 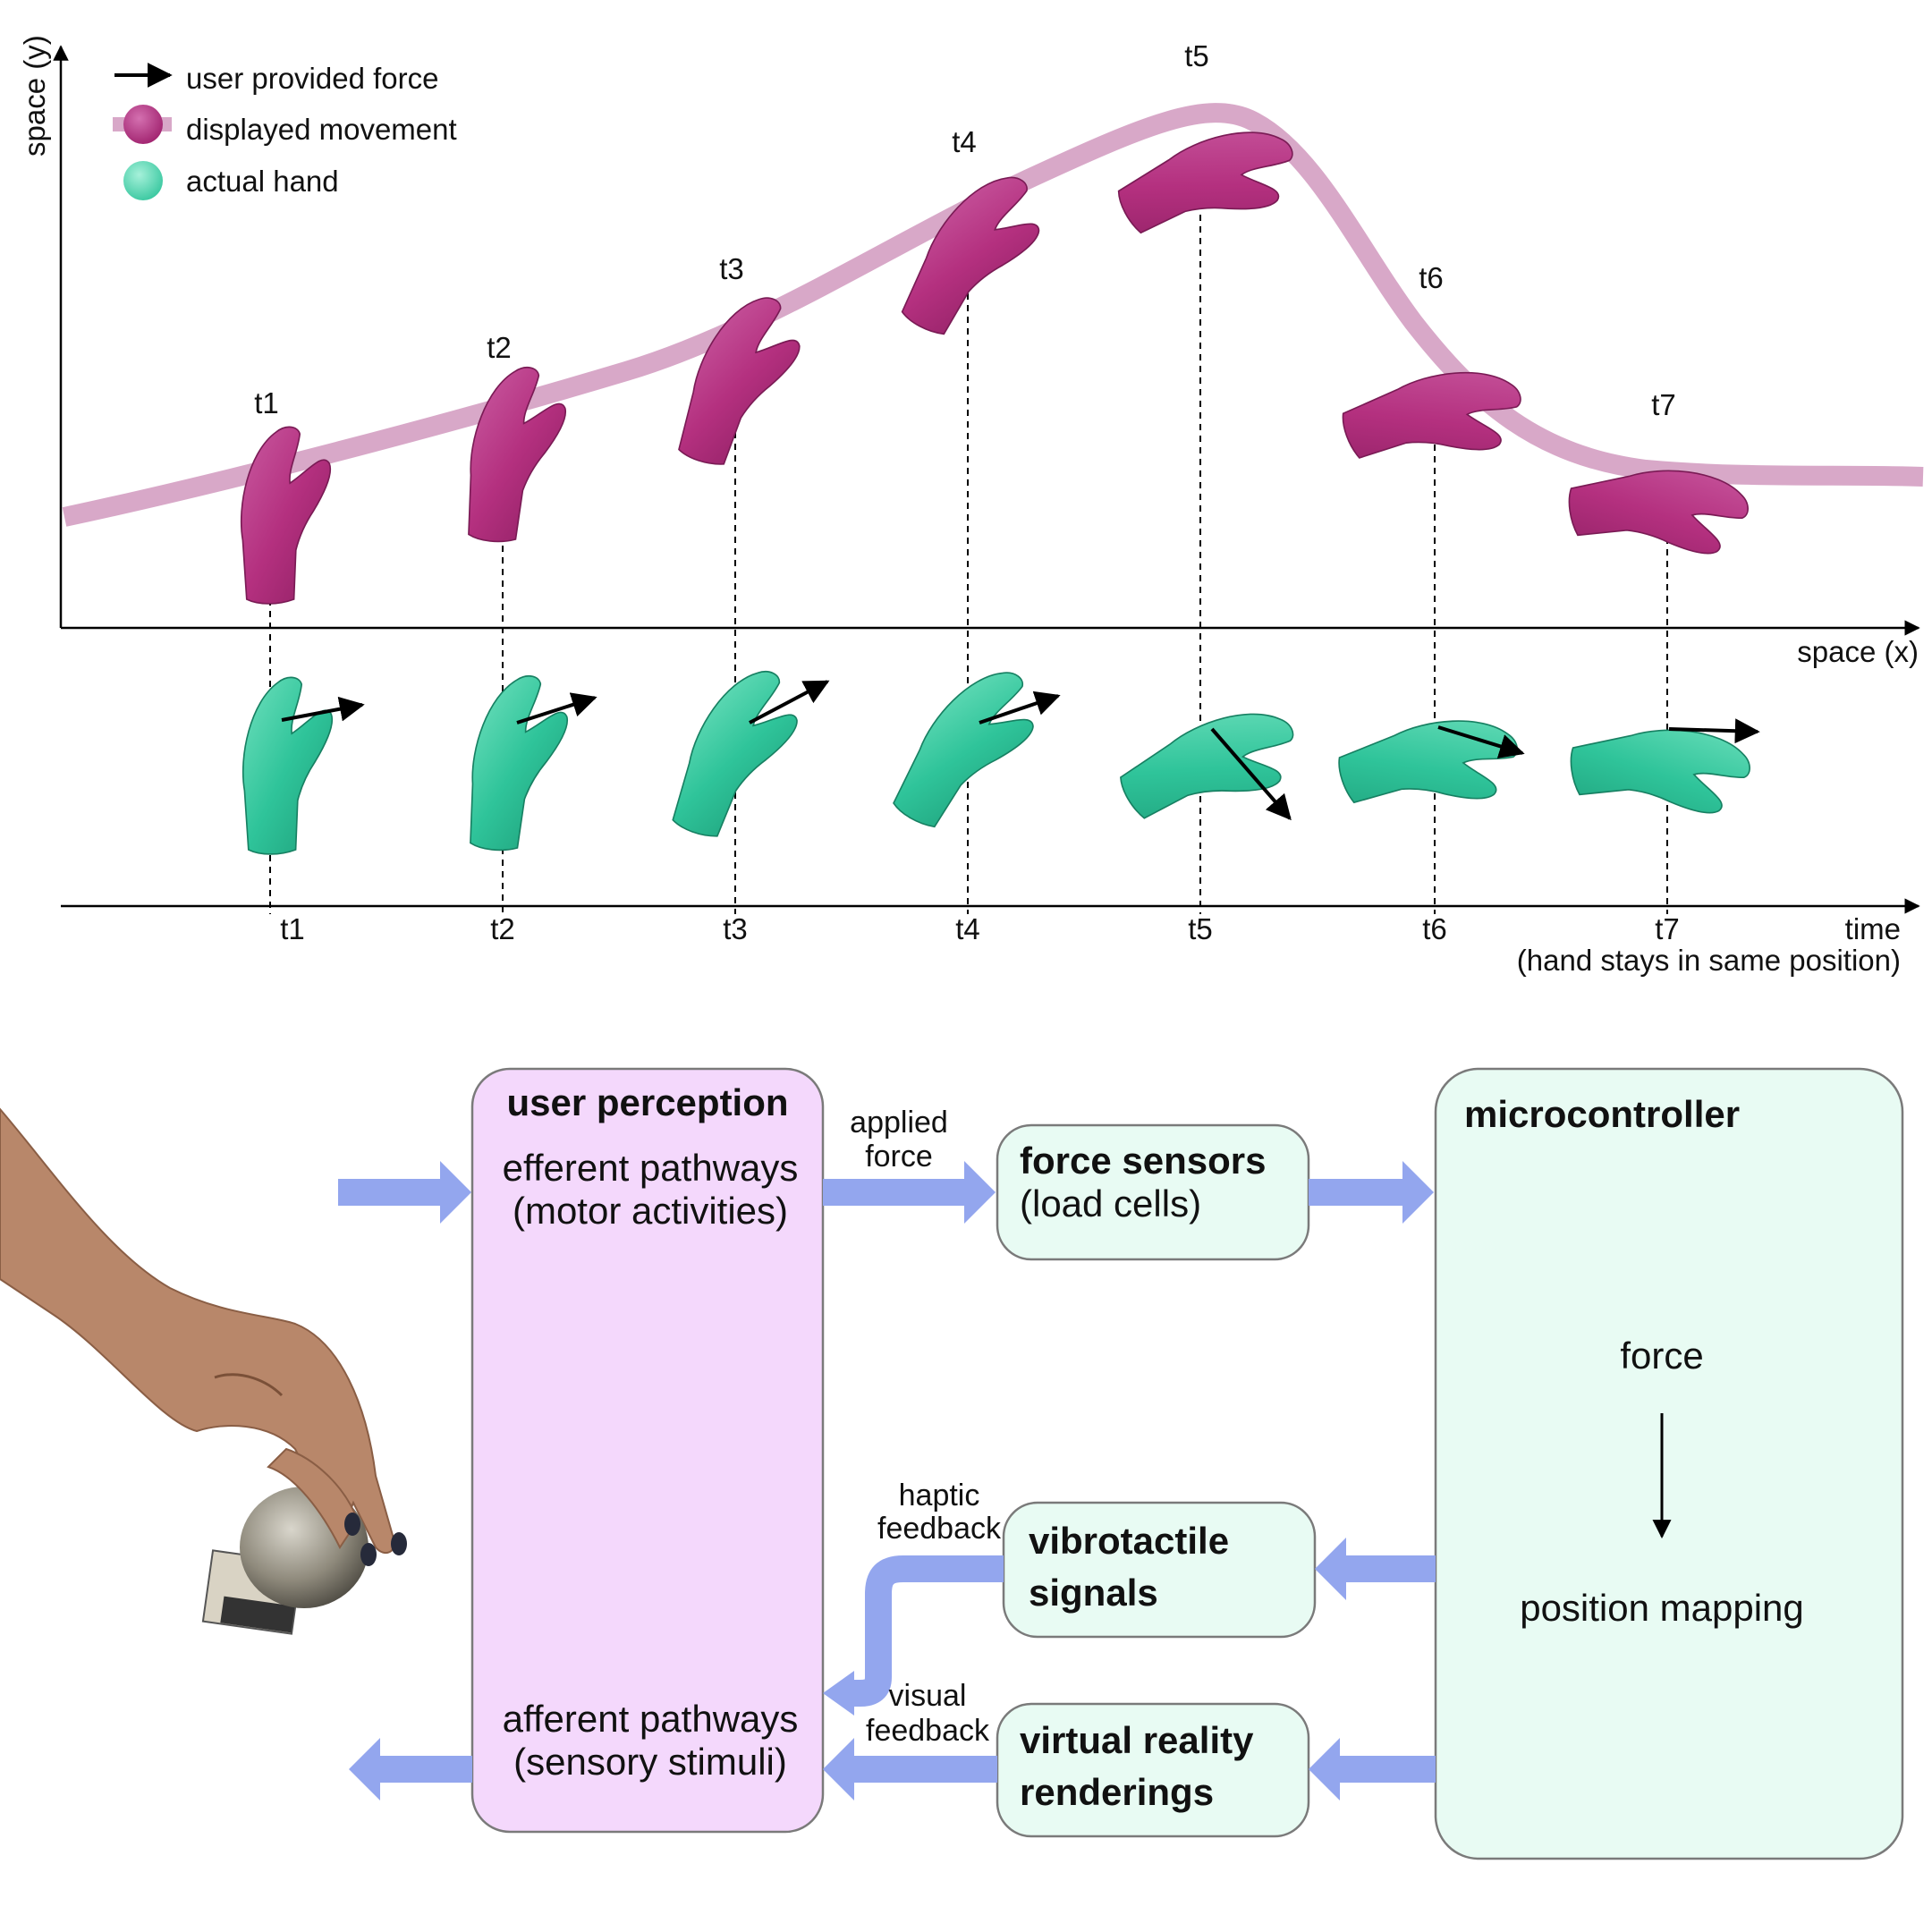 I want to click on time-tick-label-t4: t4, so click(x=967, y=928).